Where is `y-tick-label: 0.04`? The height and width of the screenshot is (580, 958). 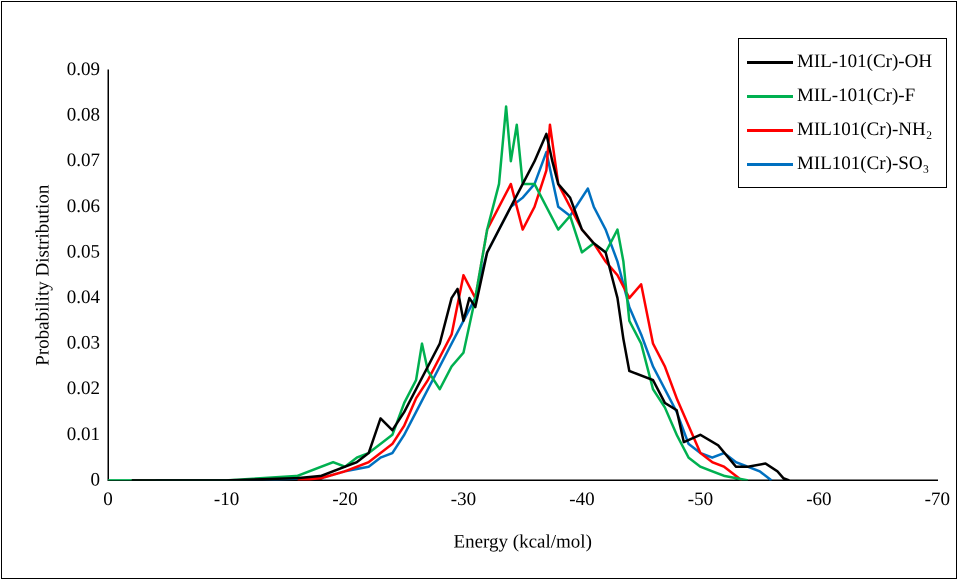
y-tick-label: 0.04 is located at coordinates (83, 297).